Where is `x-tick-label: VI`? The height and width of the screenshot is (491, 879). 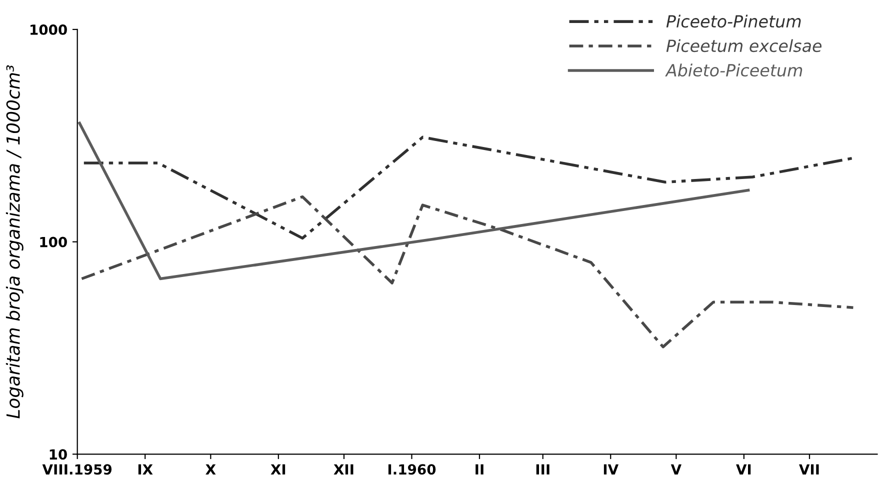 x-tick-label: VI is located at coordinates (743, 469).